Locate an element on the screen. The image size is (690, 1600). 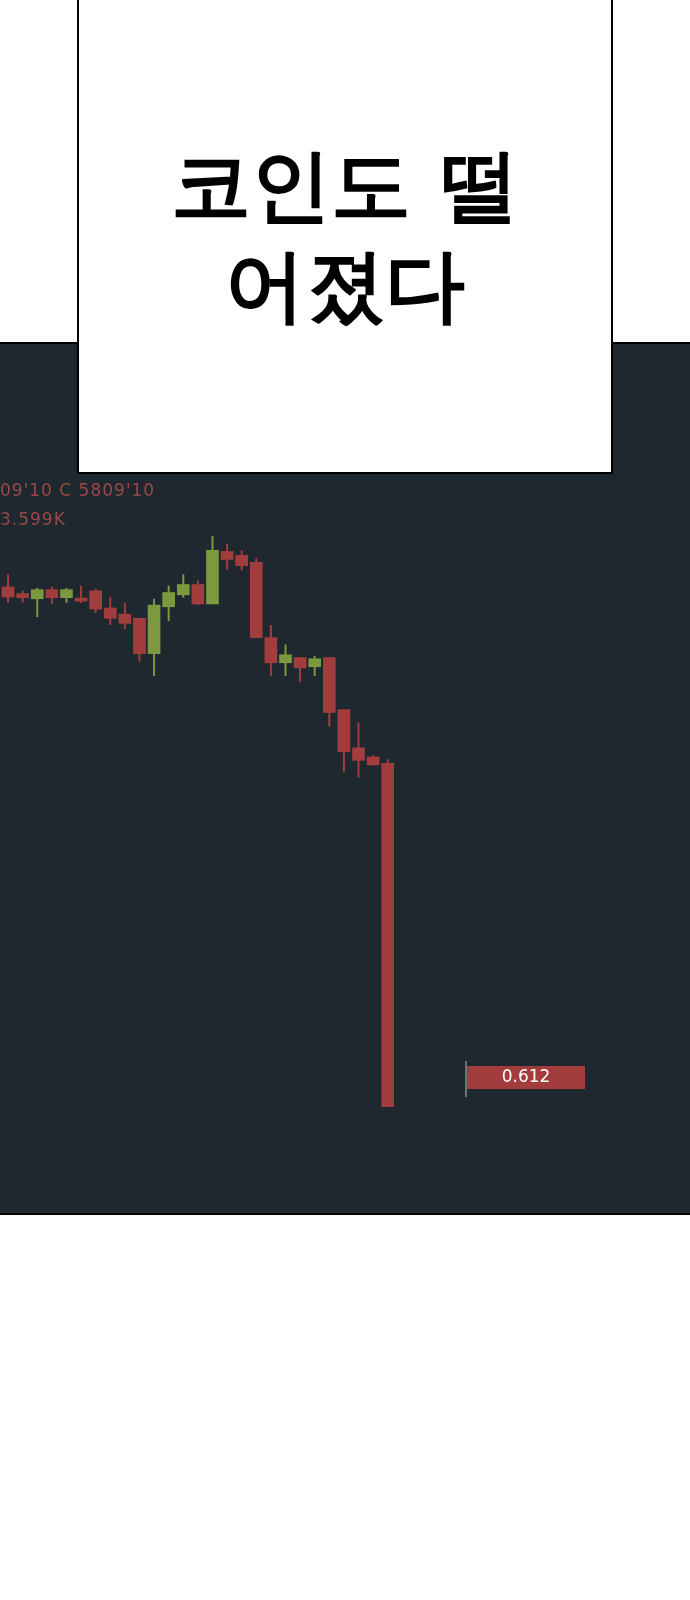
text: 3.599K is located at coordinates (33, 519).